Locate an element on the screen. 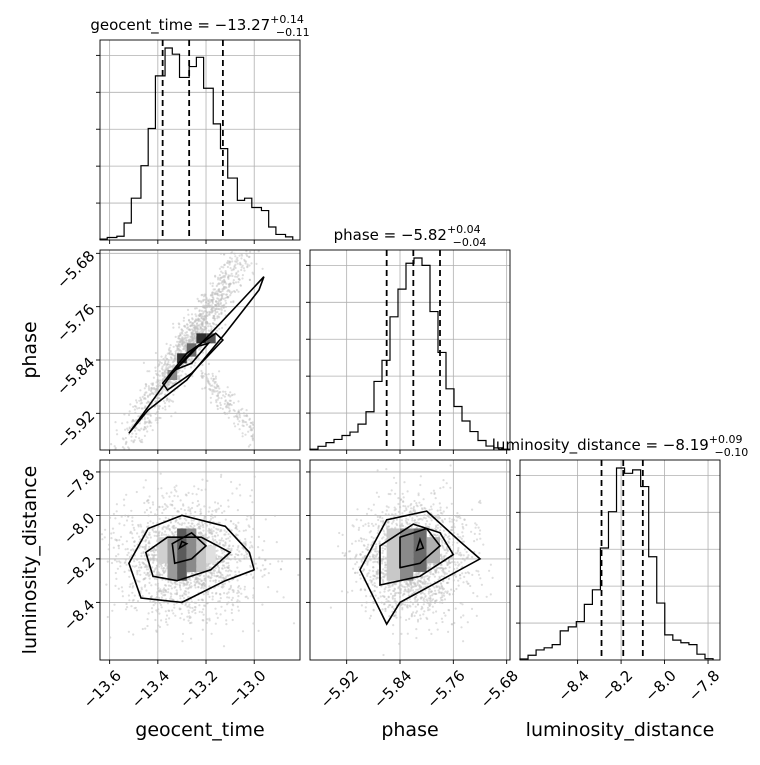 This screenshot has width=760, height=765. histogram-frame is located at coordinates (410, 350).